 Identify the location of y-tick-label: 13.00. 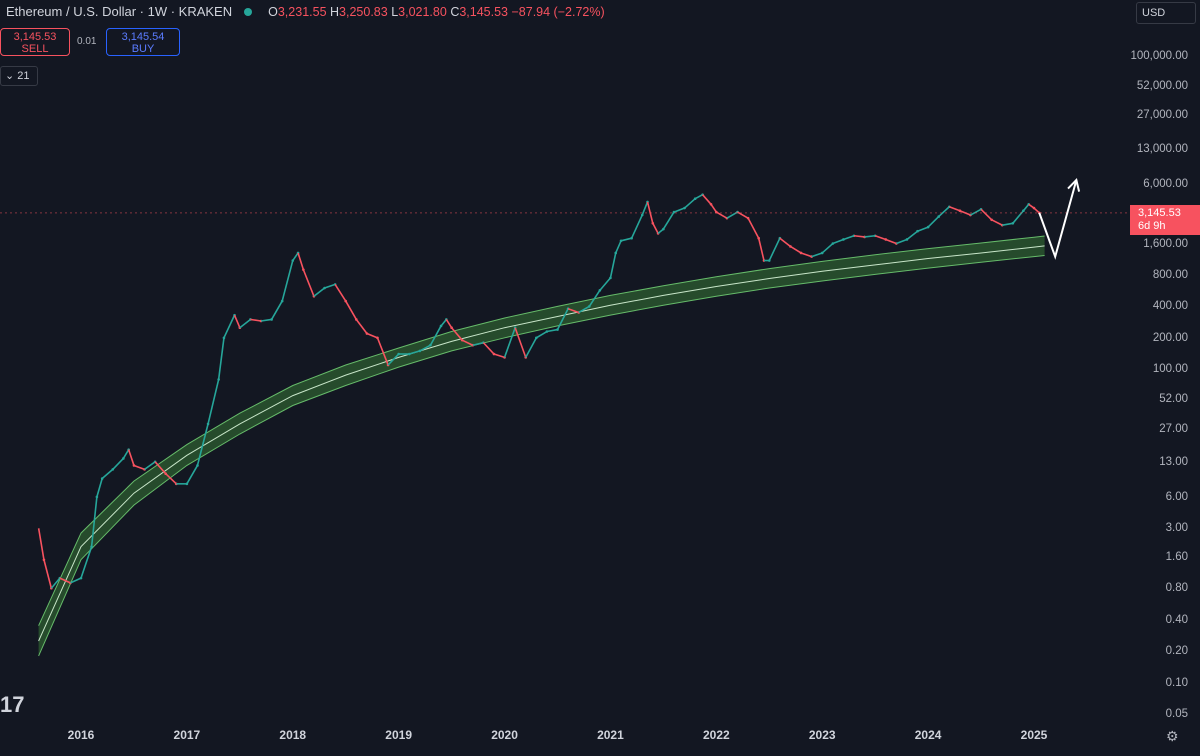
(1173, 461).